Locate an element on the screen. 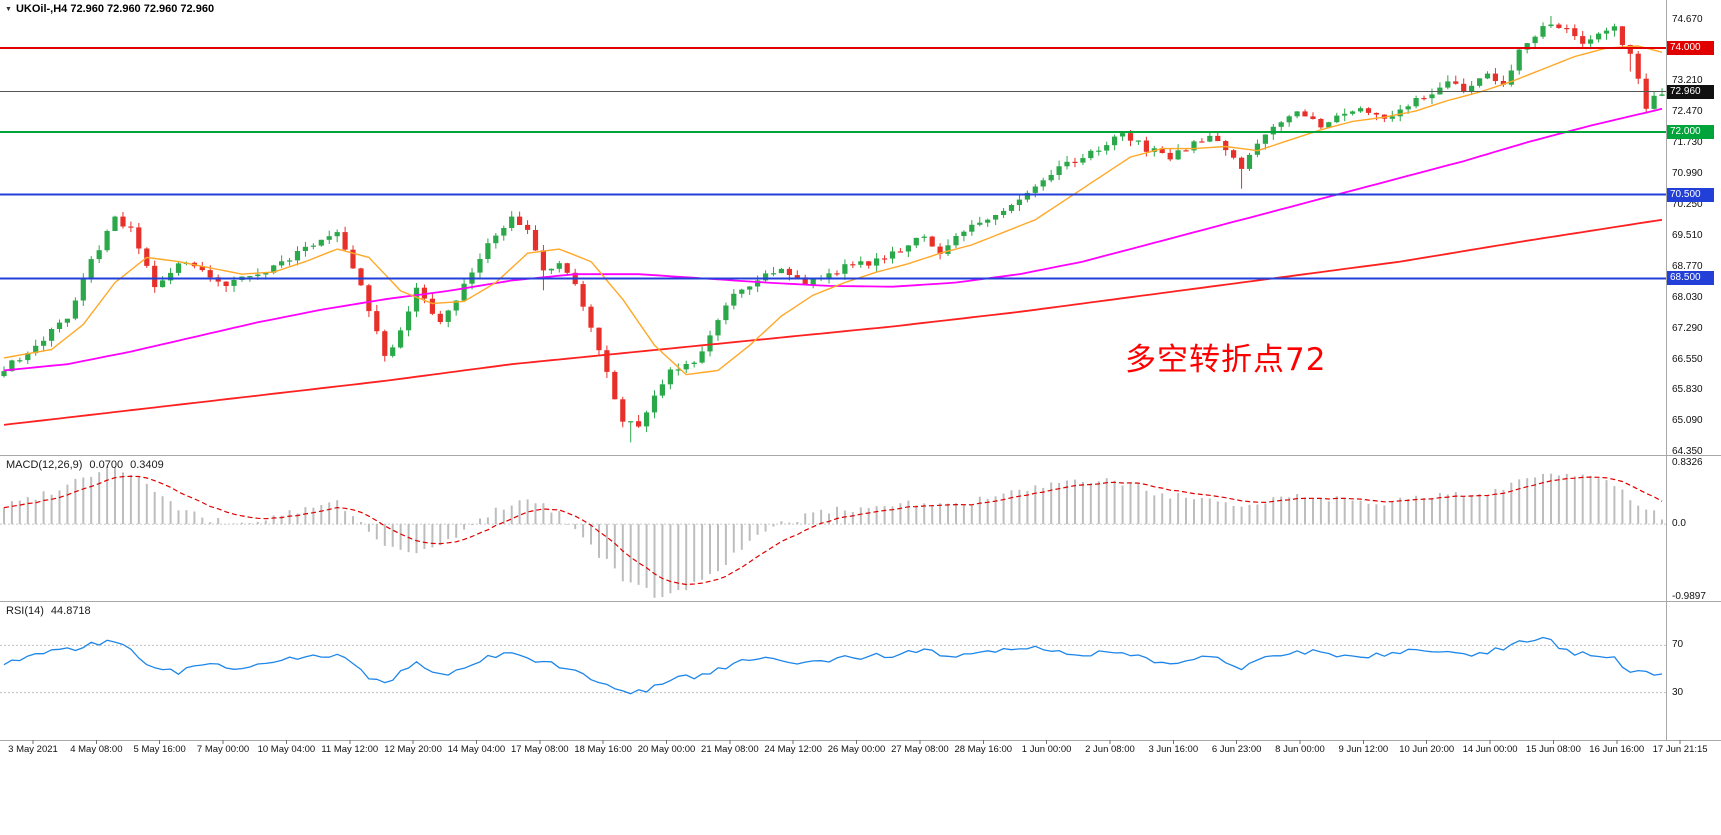  time-axis-label: 14 Jun 00:00 is located at coordinates (1490, 749).